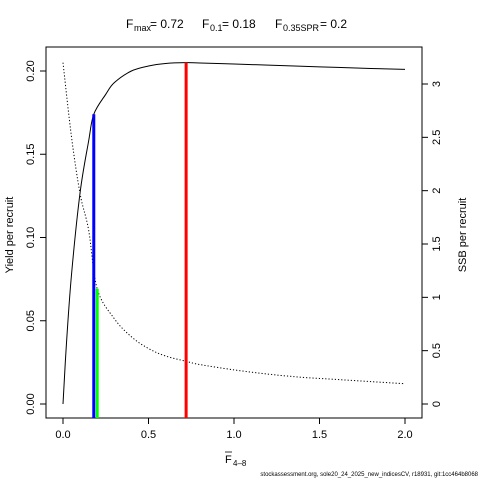 The image size is (480, 480). What do you see at coordinates (129, 24) in the screenshot?
I see `title-fmax-symbol: F` at bounding box center [129, 24].